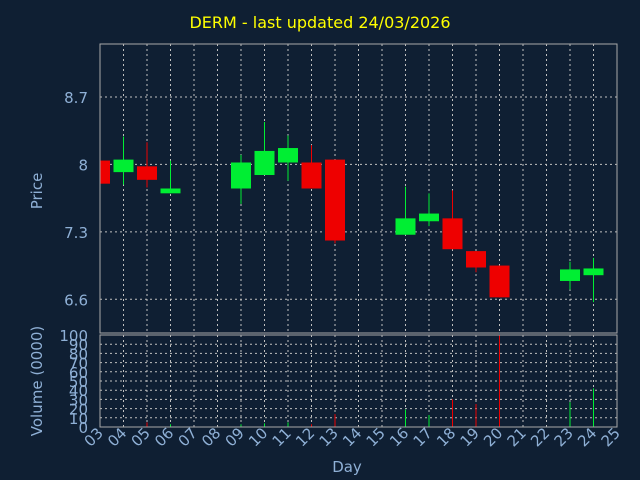  What do you see at coordinates (587, 437) in the screenshot?
I see `x-tick: 24` at bounding box center [587, 437].